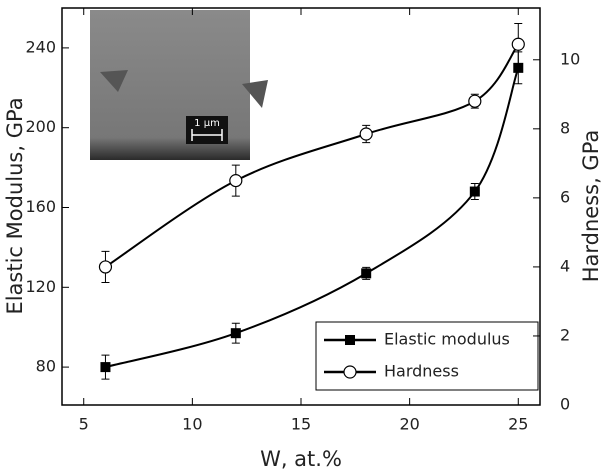  What do you see at coordinates (40, 46) in the screenshot?
I see `y-tick-label: 240` at bounding box center [40, 46].